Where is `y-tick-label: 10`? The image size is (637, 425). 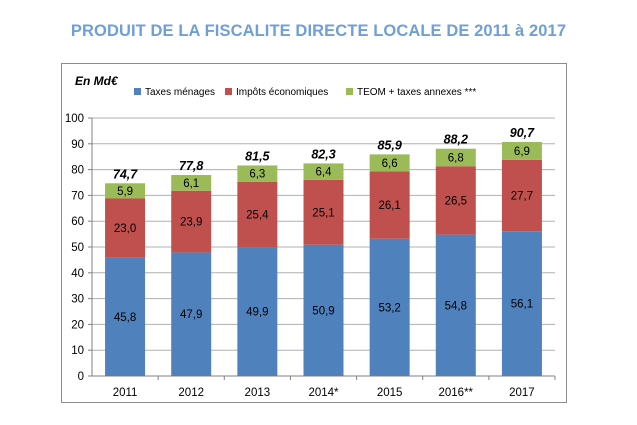
y-tick-label: 10 is located at coordinates (77, 351).